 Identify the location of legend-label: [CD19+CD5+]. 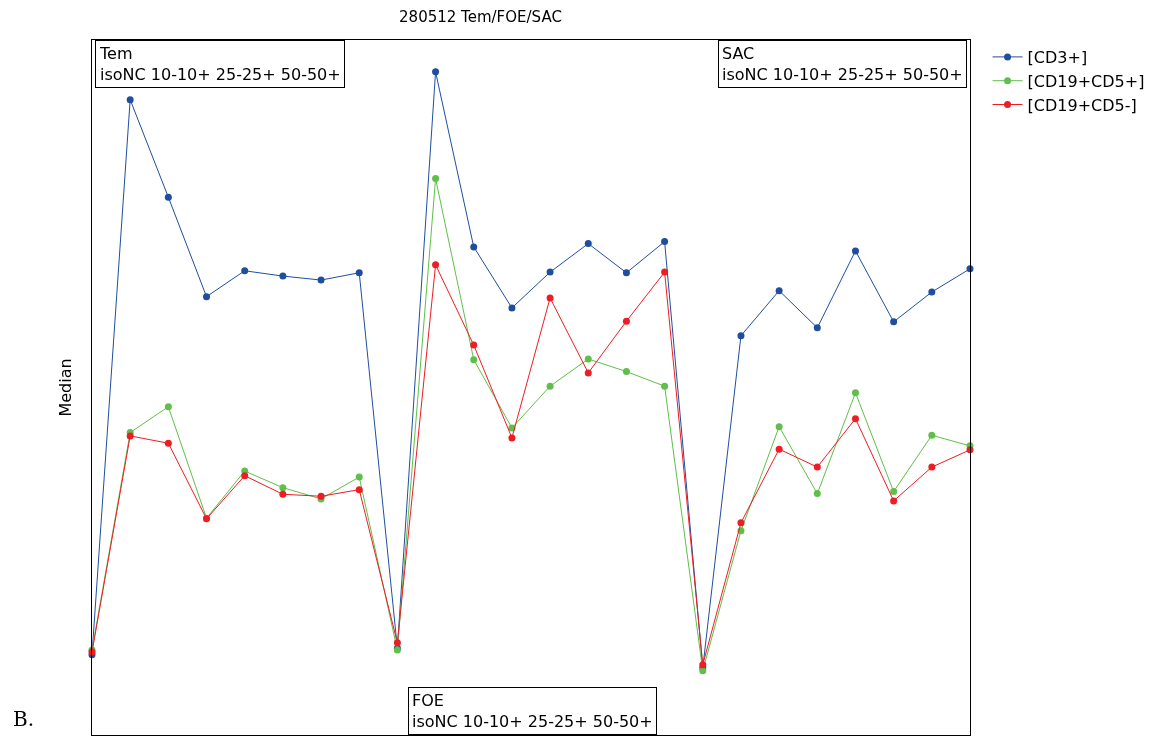
(1086, 81).